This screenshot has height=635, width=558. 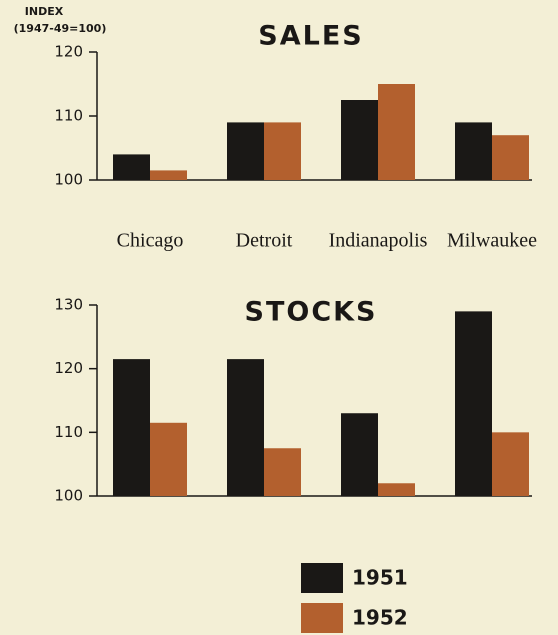 What do you see at coordinates (311, 312) in the screenshot?
I see `panel-title: STOCKS` at bounding box center [311, 312].